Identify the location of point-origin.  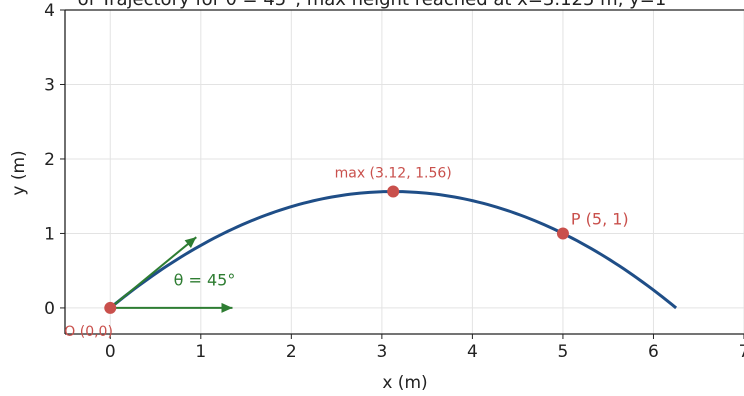
(110, 307).